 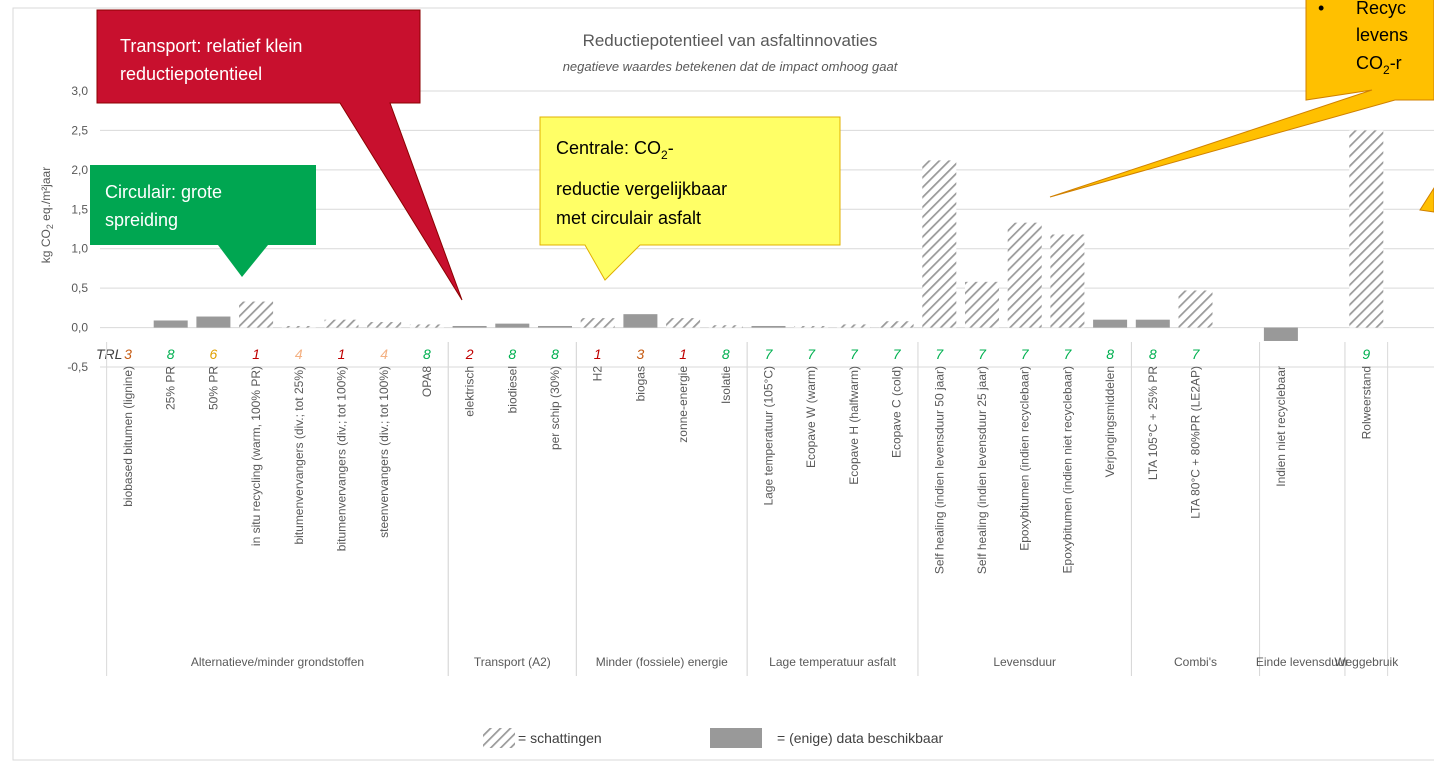 I want to click on x-tick-label: Ecopave H (halfwarm), so click(x=854, y=425).